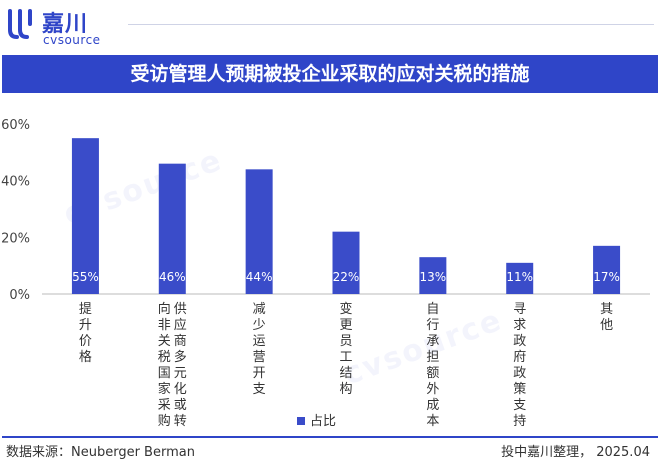  Describe the element at coordinates (164, 421) in the screenshot. I see `category-label: 购` at that location.